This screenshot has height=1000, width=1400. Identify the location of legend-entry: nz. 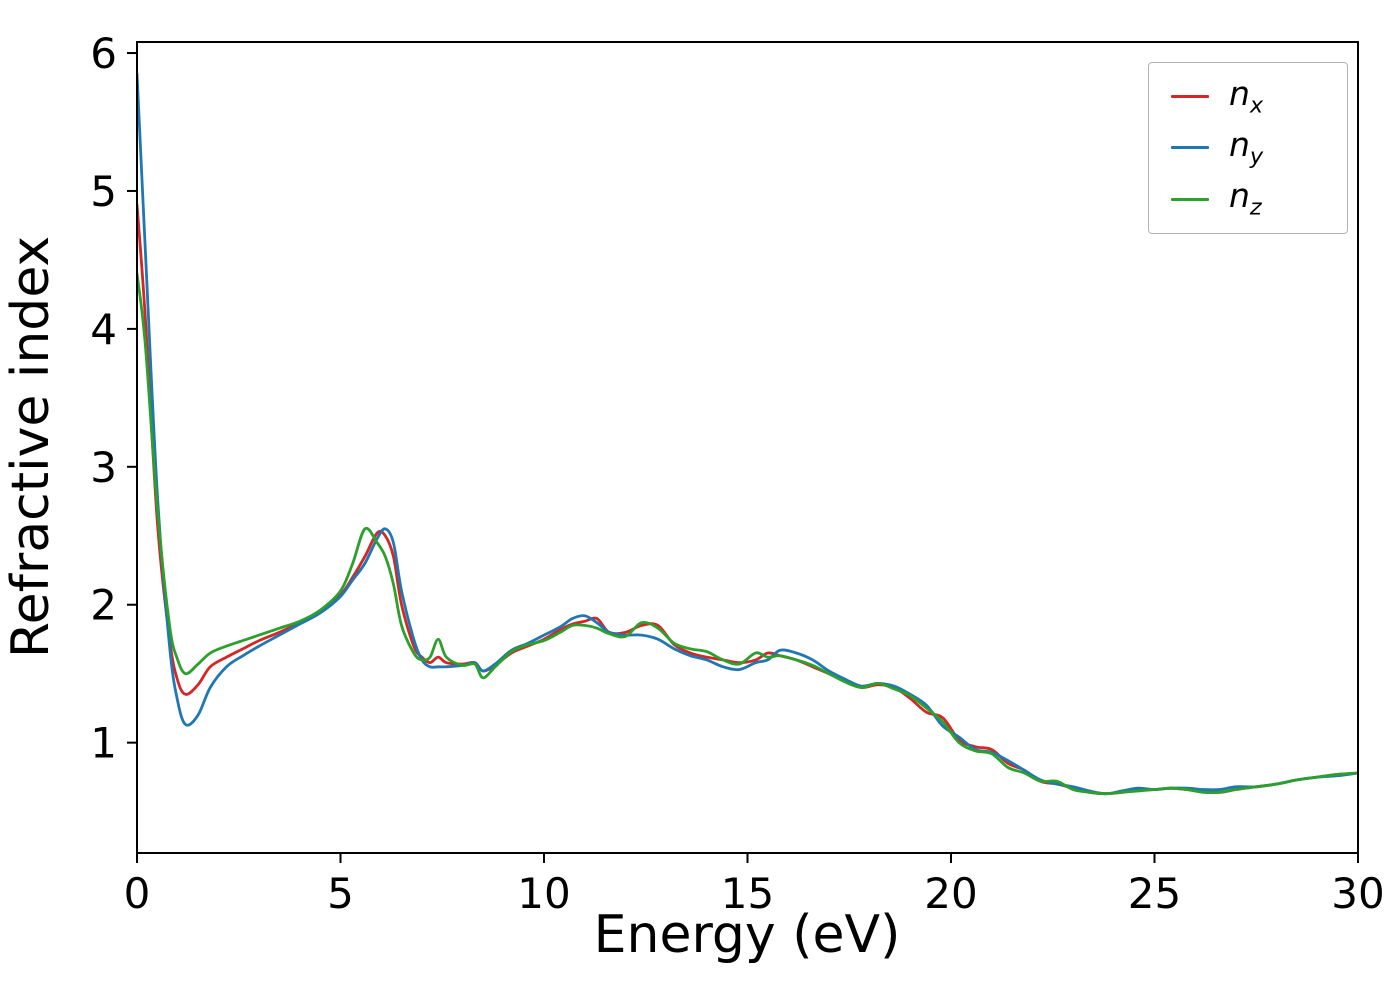
(1248, 199).